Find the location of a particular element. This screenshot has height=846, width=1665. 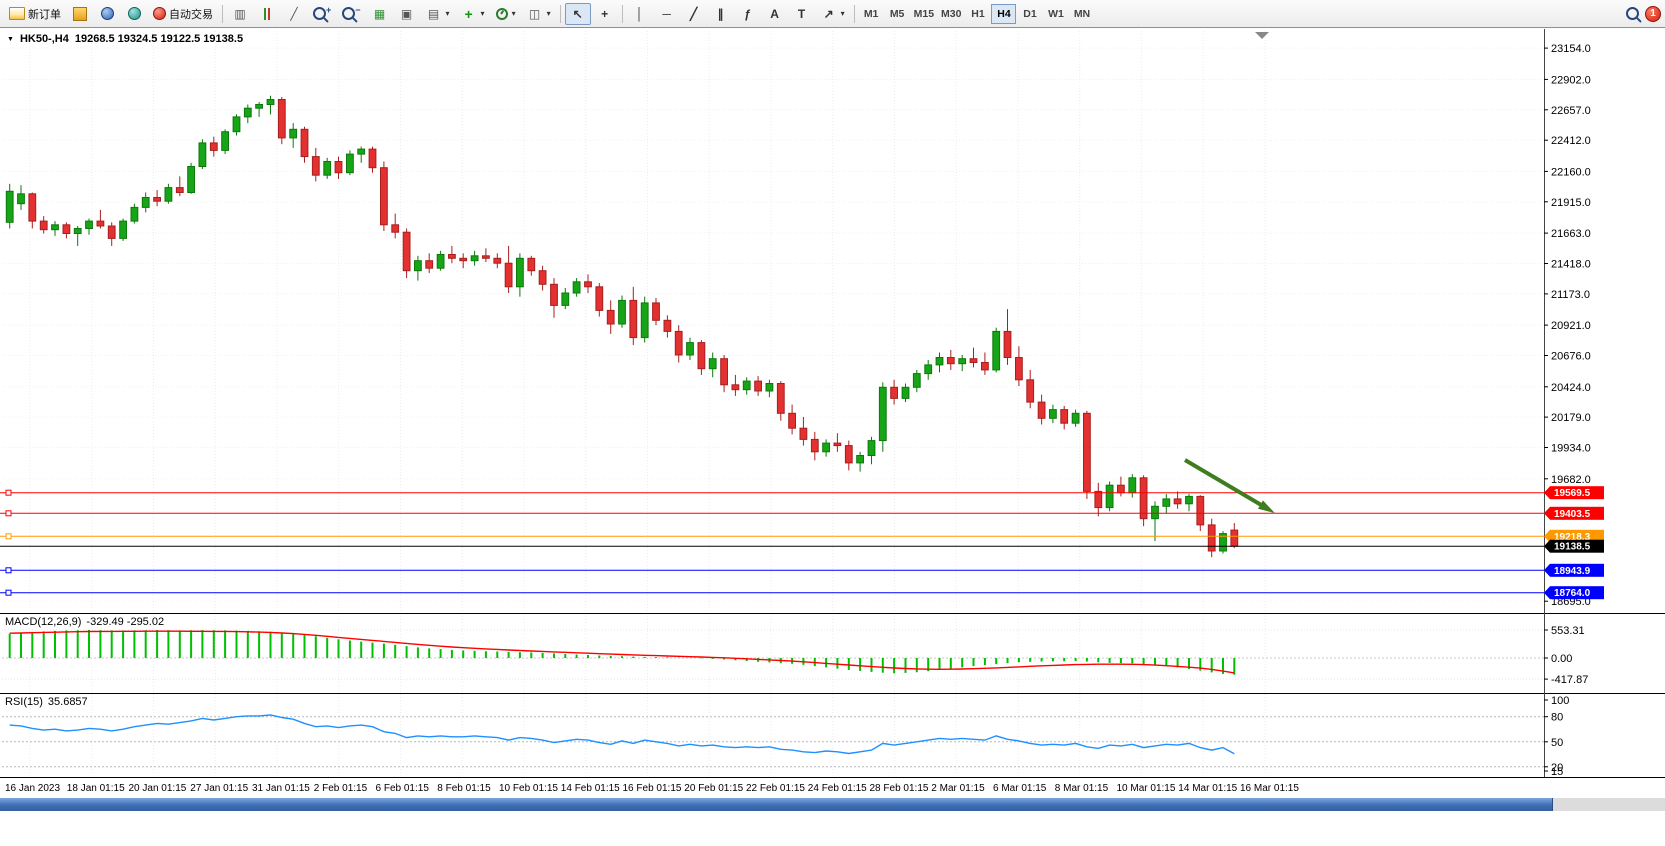

auto-trading-label: 自动交易 is located at coordinates (191, 14).